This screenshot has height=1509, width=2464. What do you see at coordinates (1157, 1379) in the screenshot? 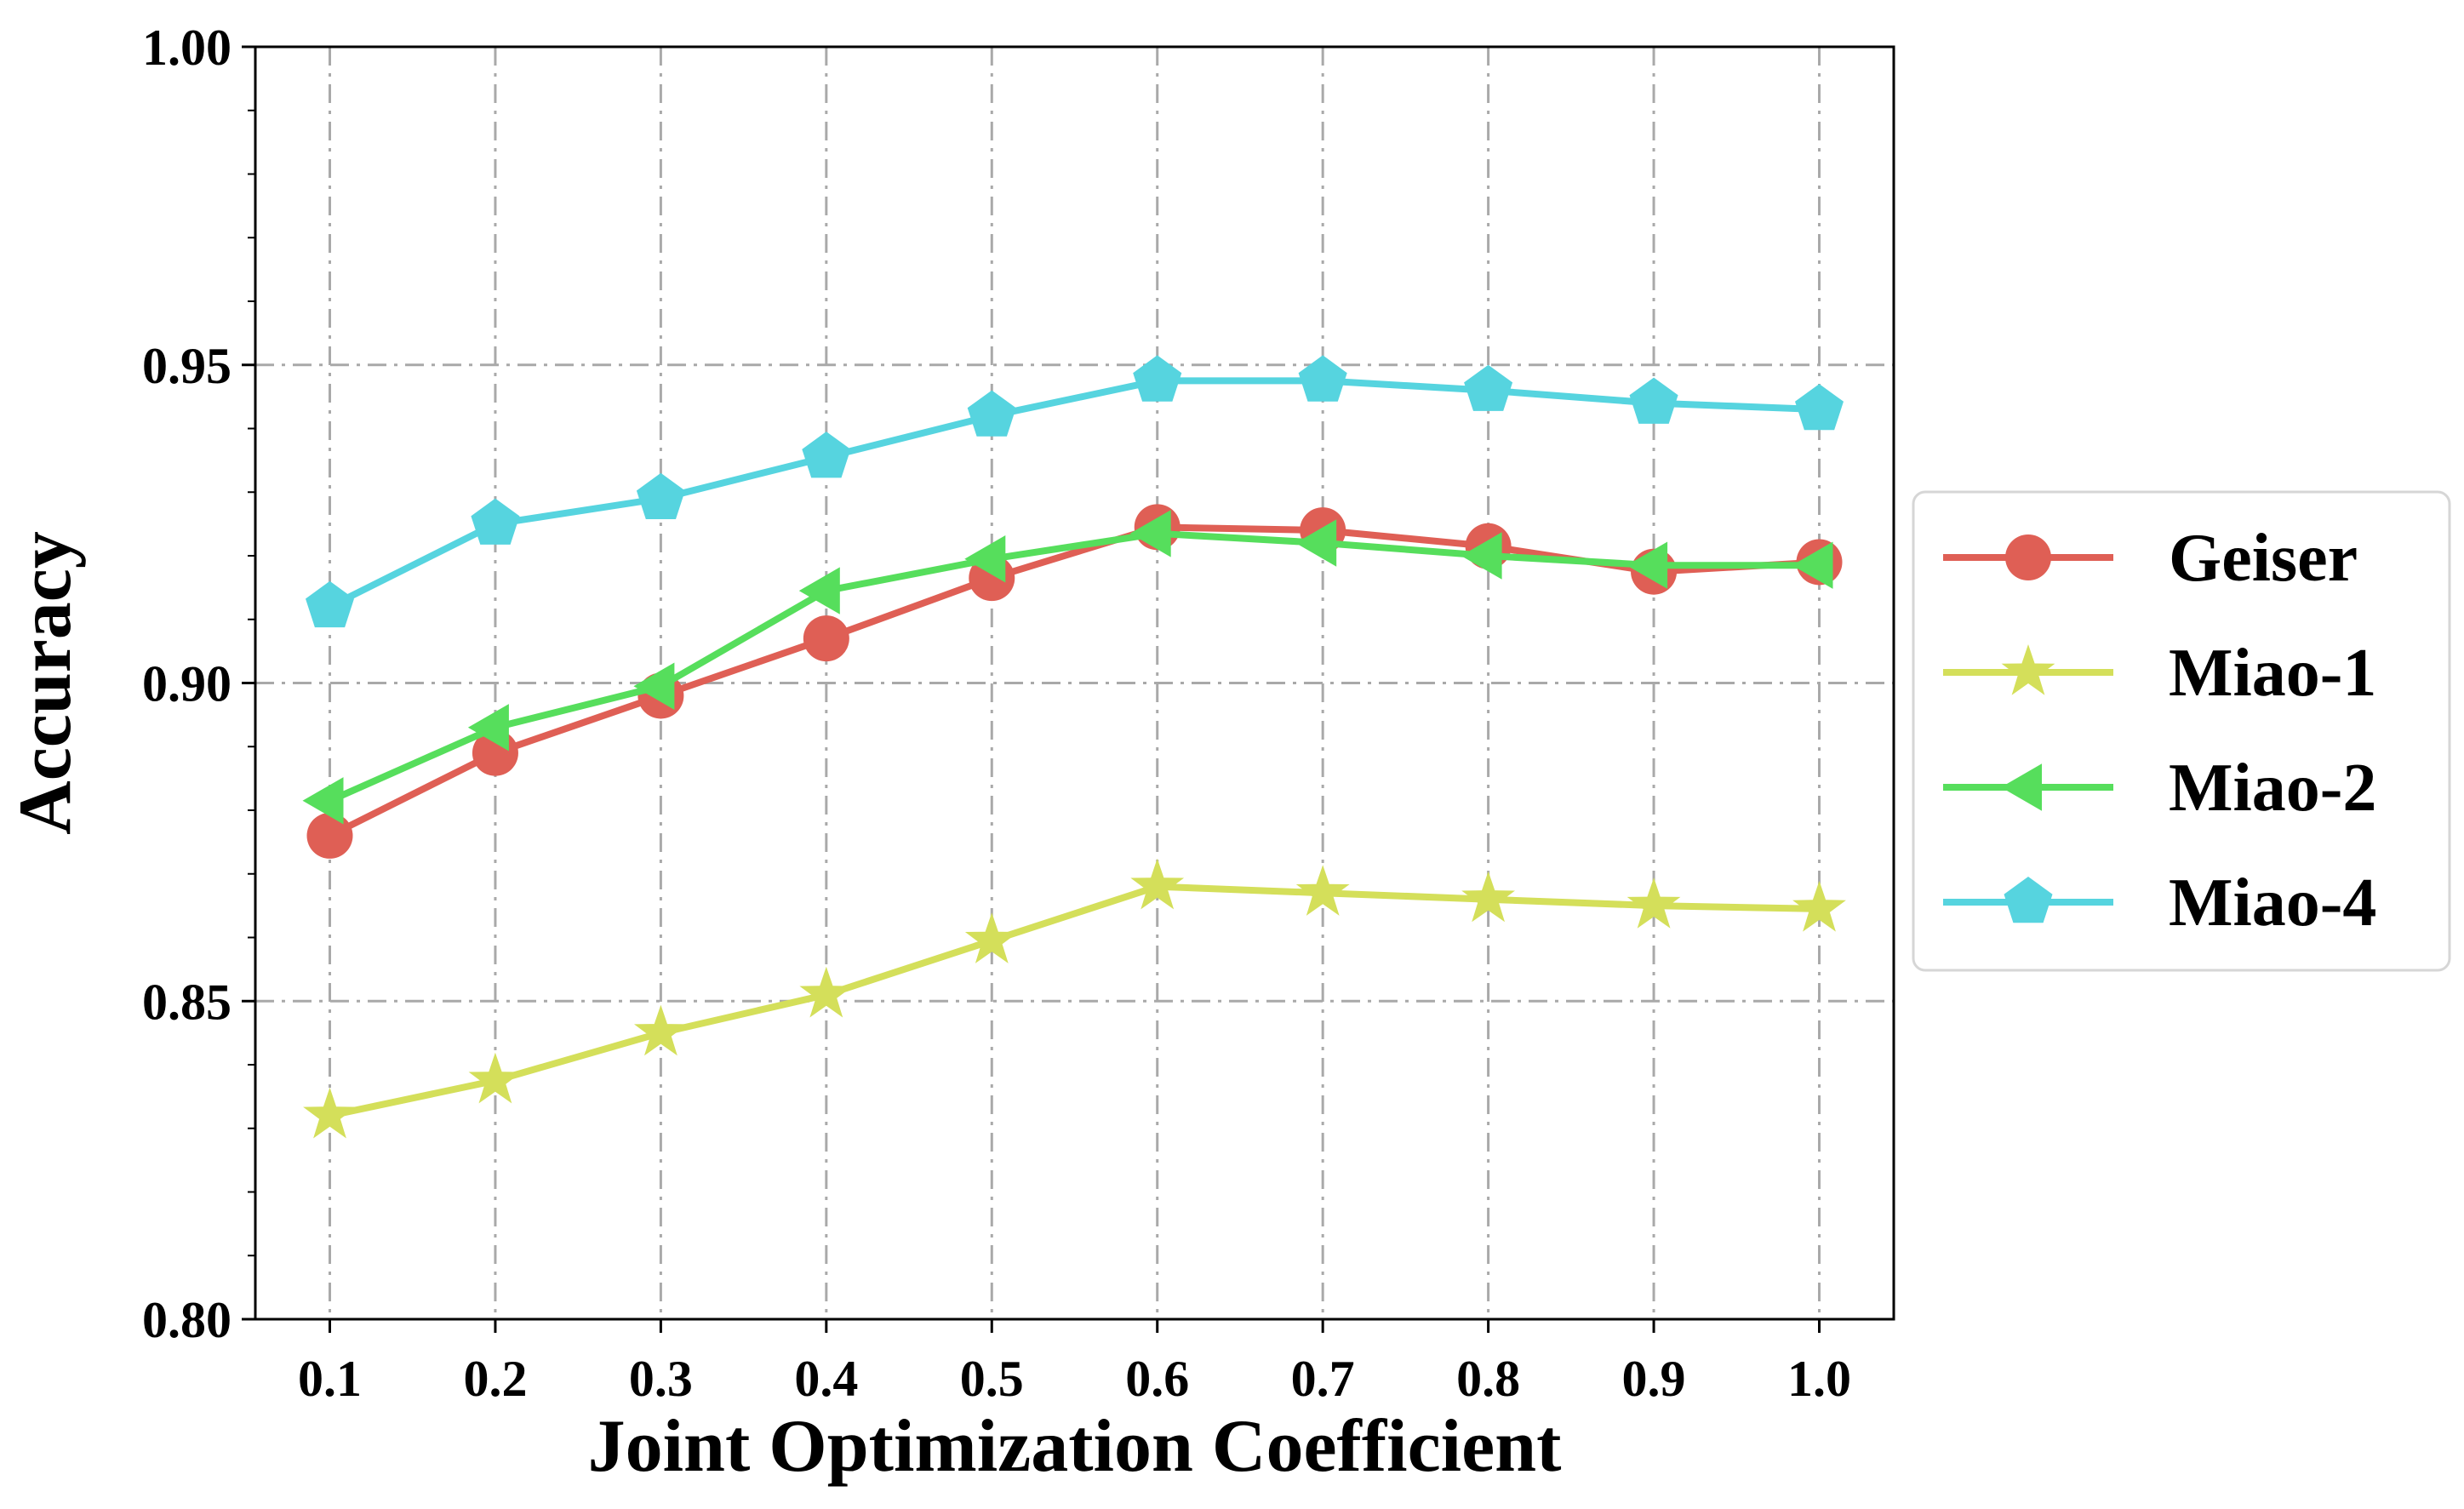
I see `x-tick-label: 0.6` at bounding box center [1157, 1379].